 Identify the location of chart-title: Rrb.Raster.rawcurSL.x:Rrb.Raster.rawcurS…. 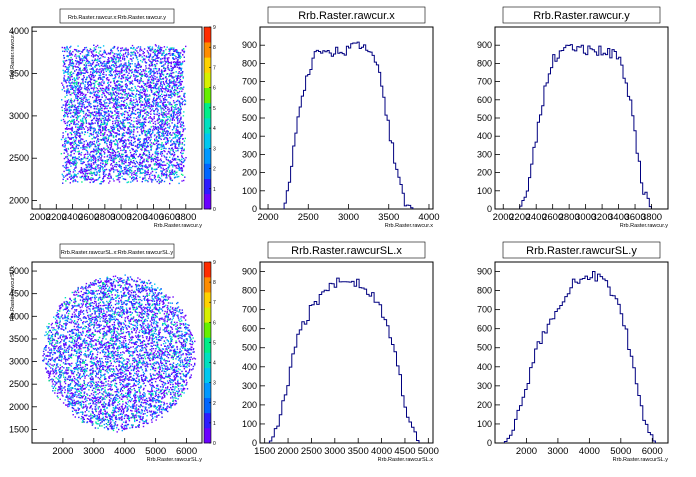
(117, 253).